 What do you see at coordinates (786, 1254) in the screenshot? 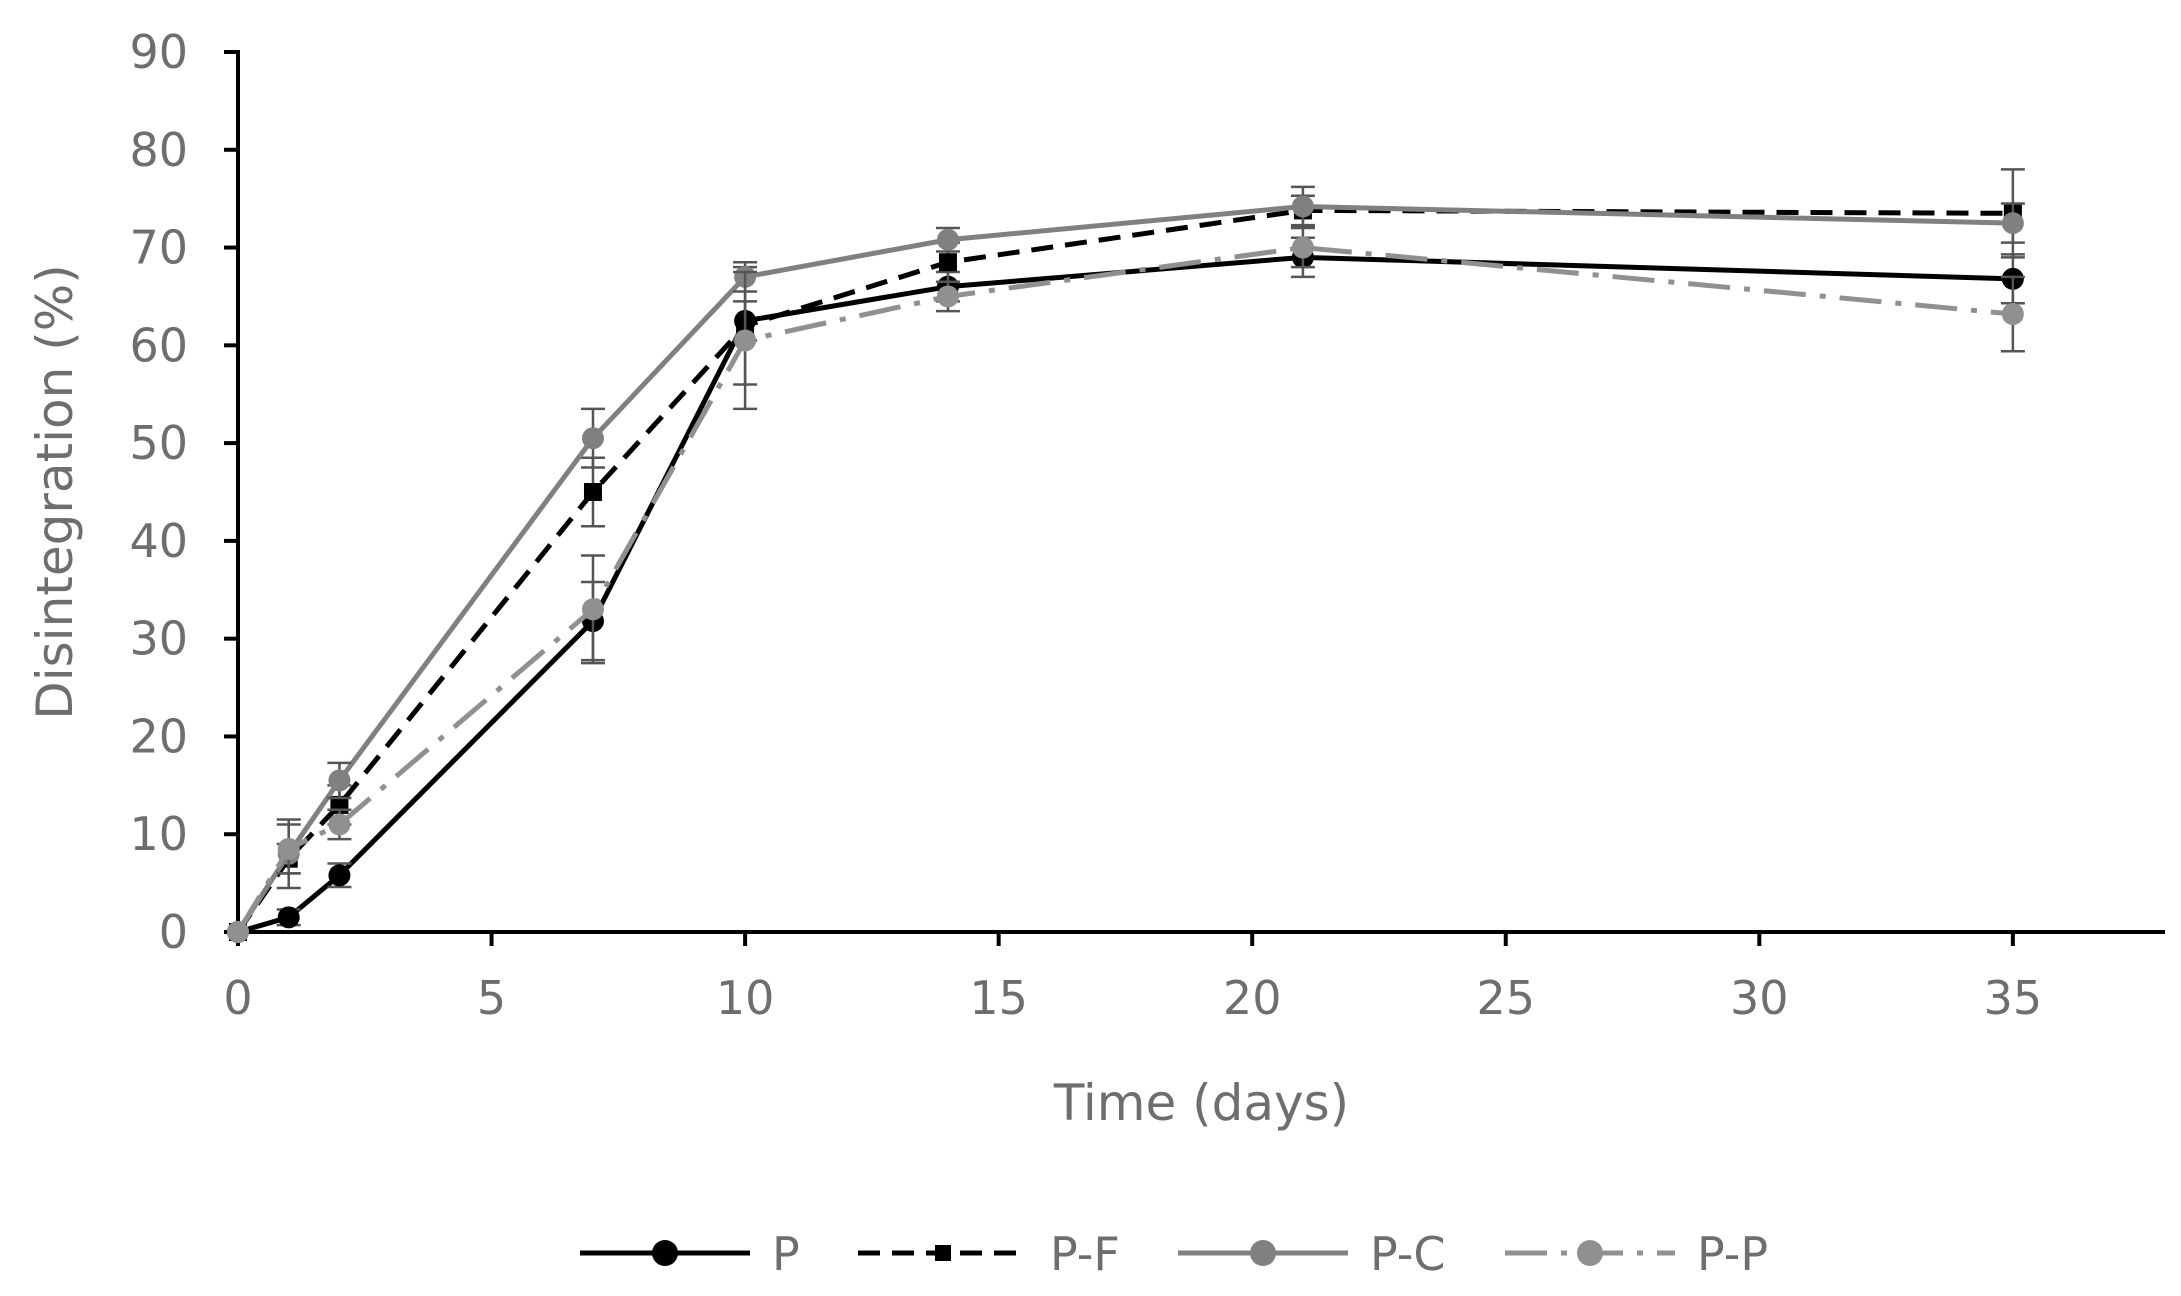
I see `legend-label: P` at bounding box center [786, 1254].